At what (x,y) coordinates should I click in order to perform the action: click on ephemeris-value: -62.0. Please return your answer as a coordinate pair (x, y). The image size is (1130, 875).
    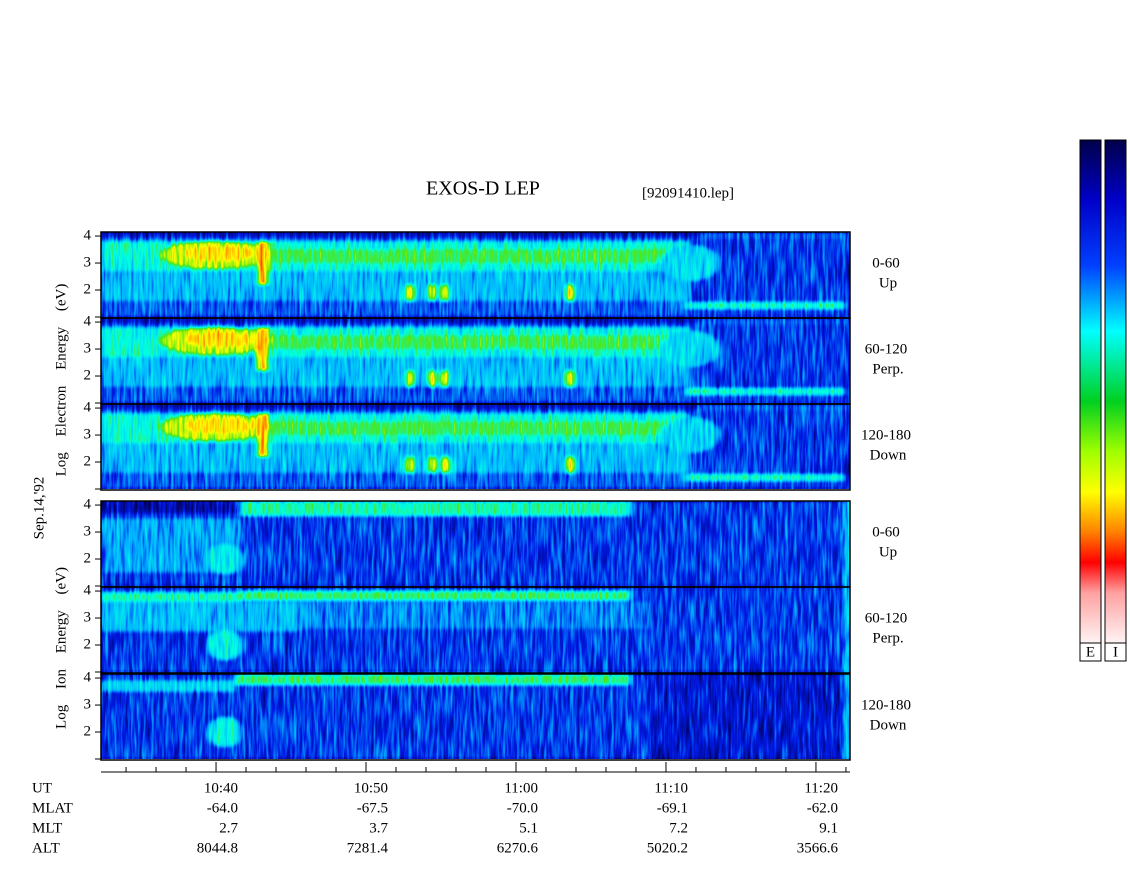
    Looking at the image, I should click on (822, 808).